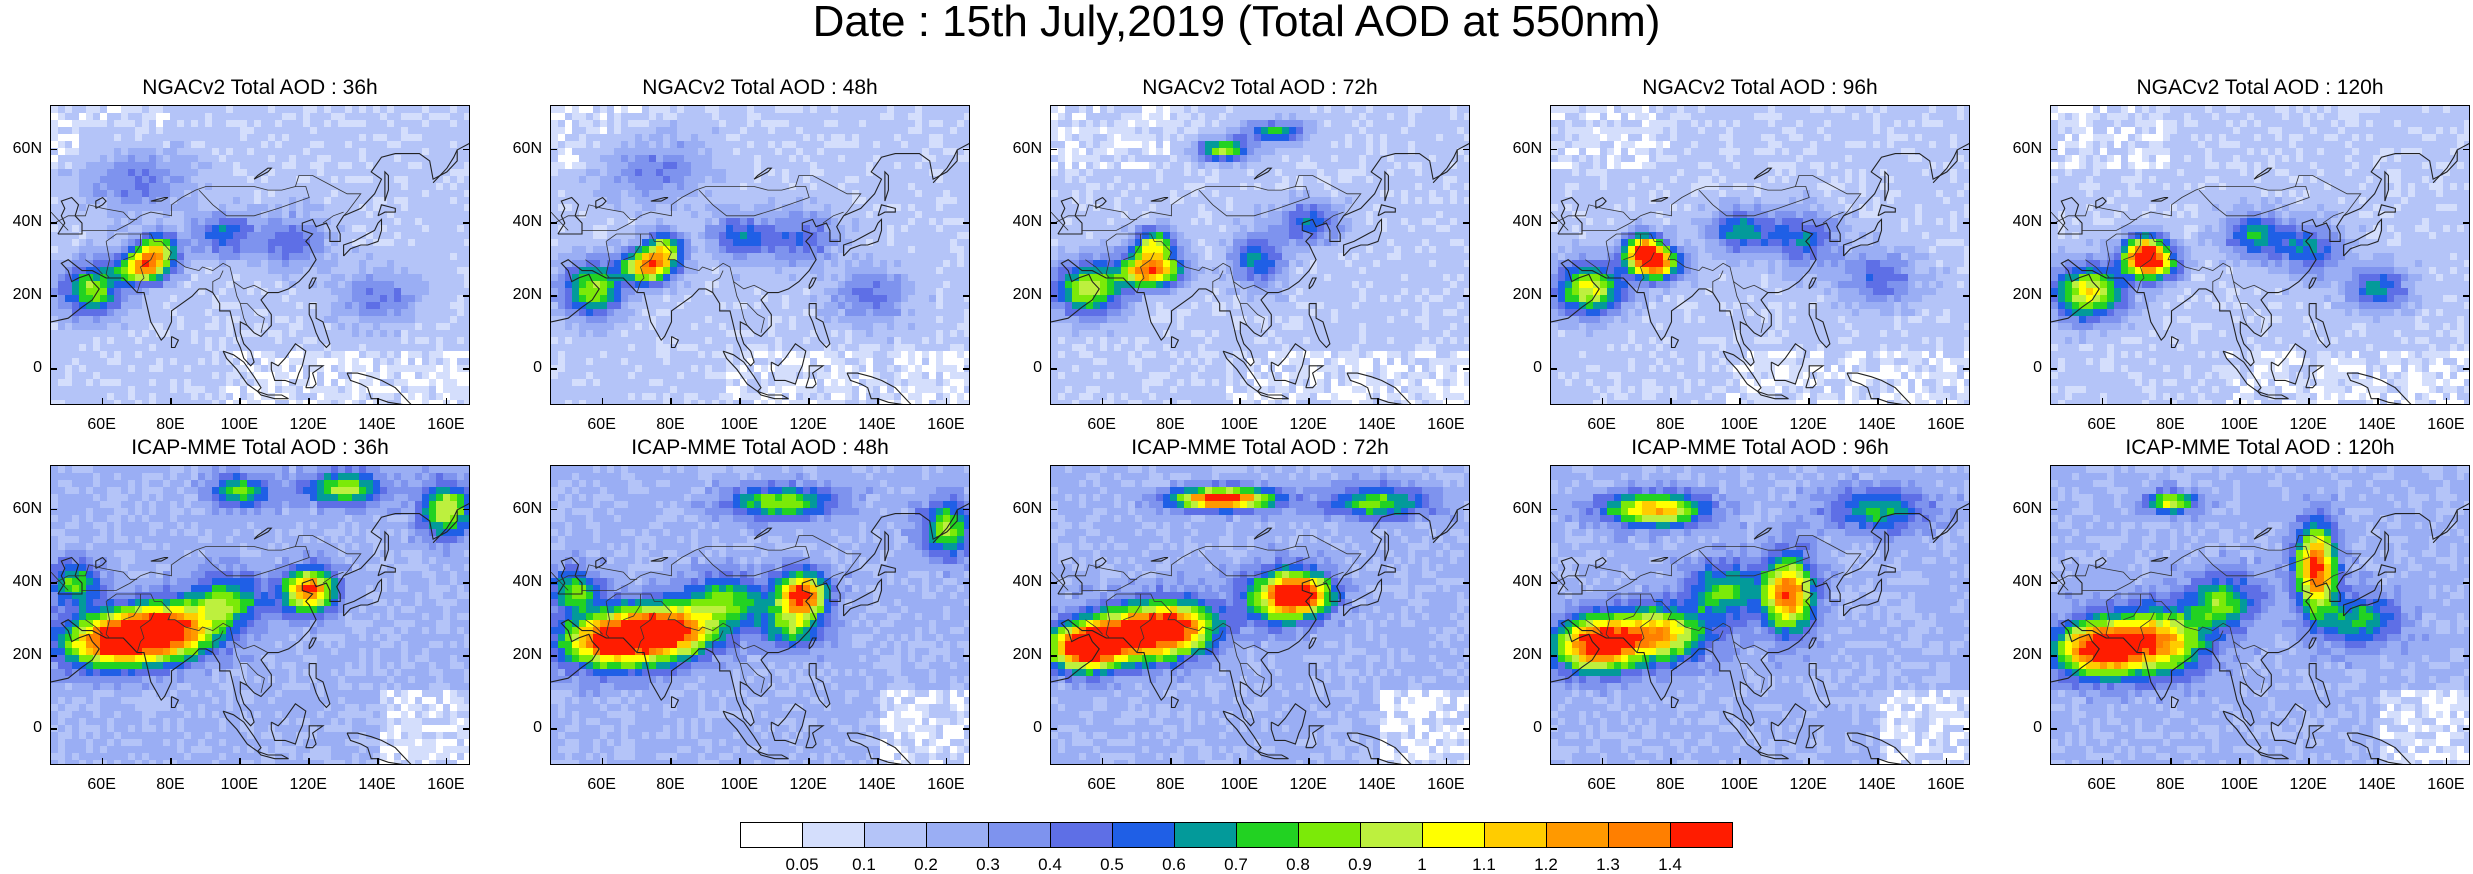 This screenshot has height=874, width=2473. Describe the element at coordinates (760, 448) in the screenshot. I see `panel-title: ICAP-MME Total AOD : 48h` at that location.